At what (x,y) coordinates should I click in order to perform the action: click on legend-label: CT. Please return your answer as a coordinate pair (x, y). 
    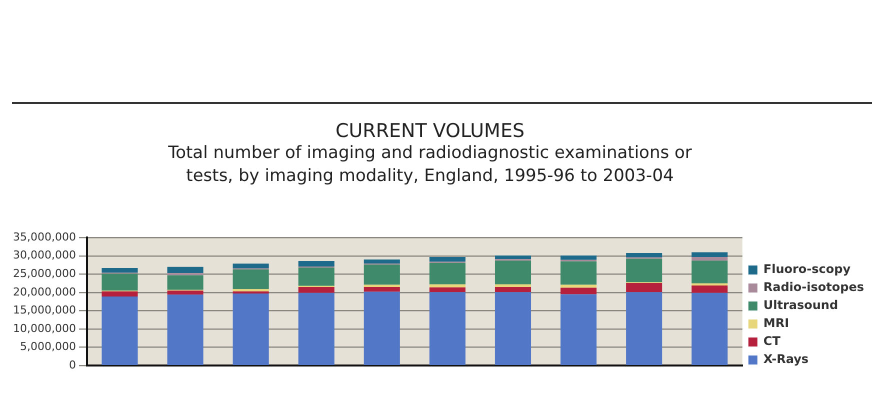
    Looking at the image, I should click on (772, 341).